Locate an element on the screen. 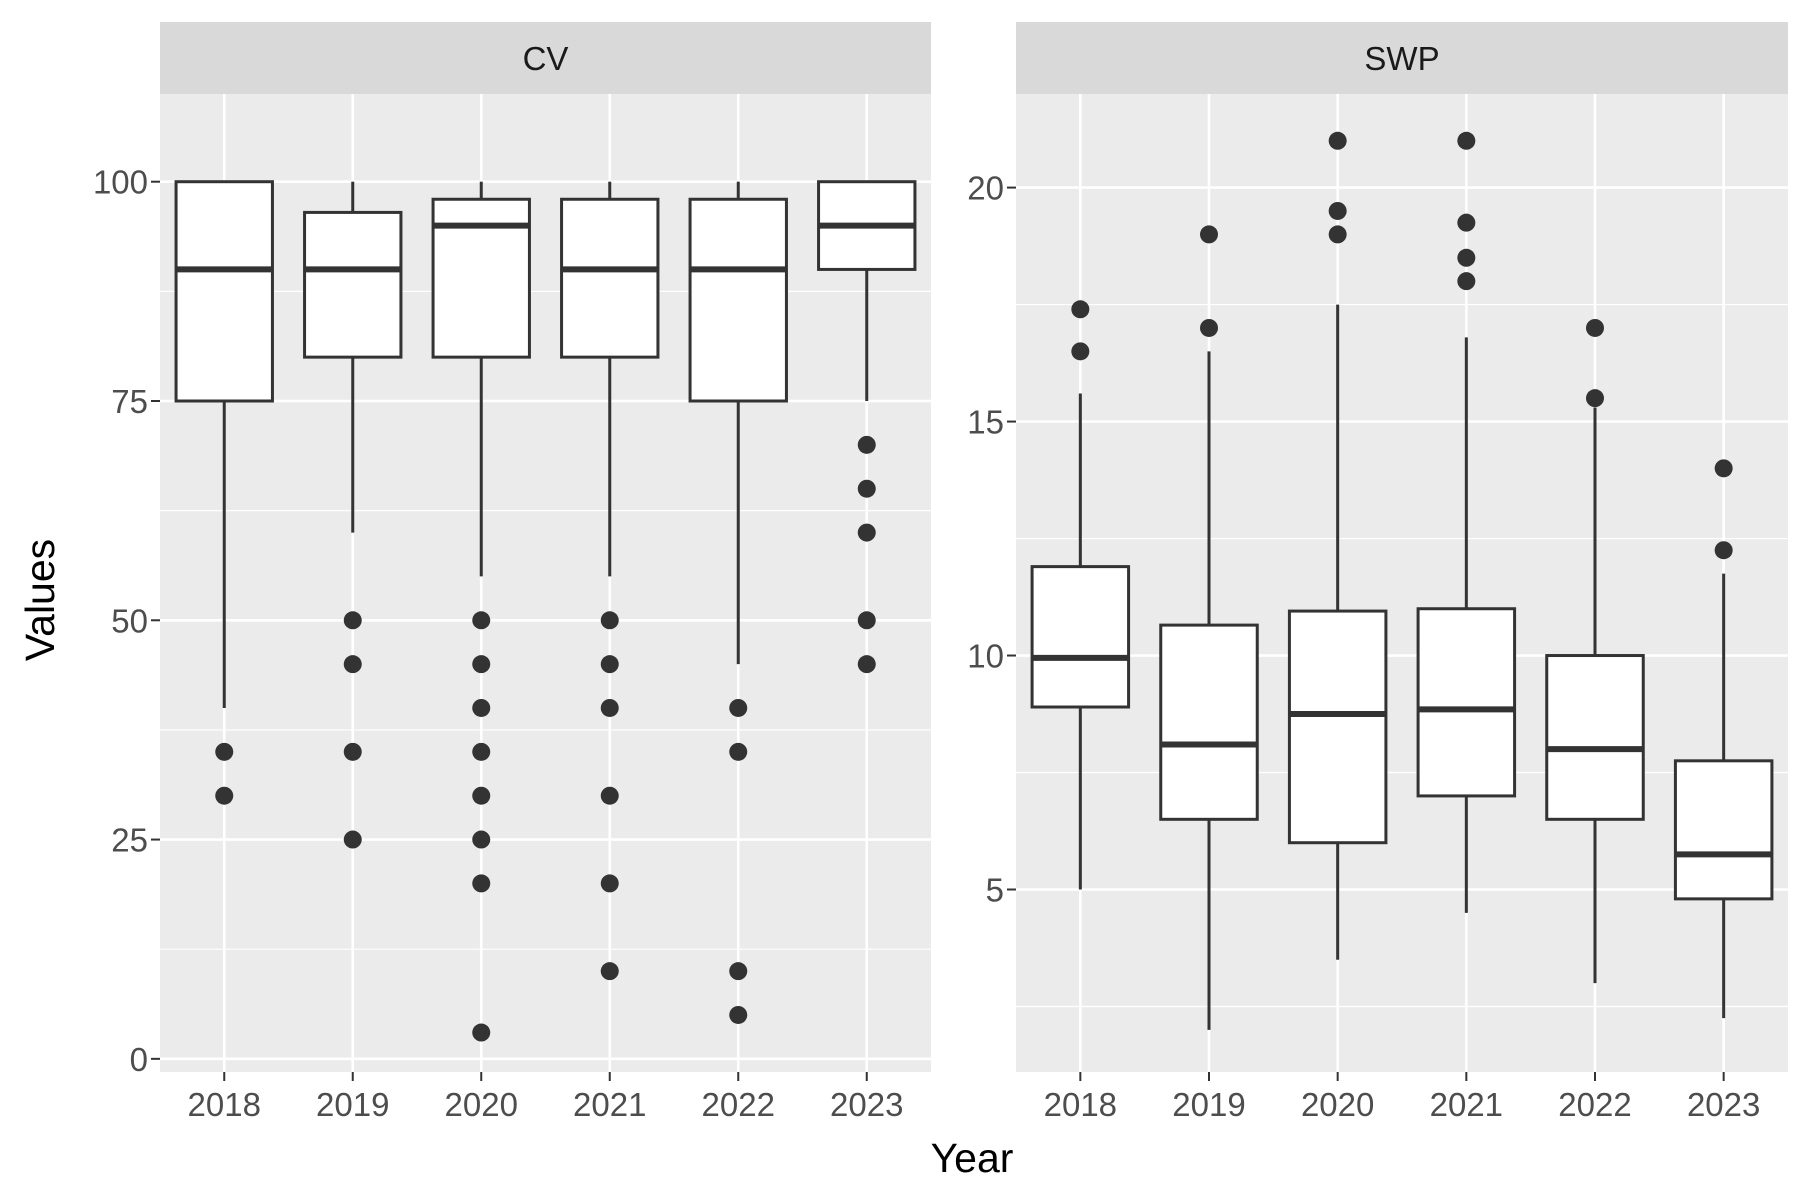  y-tick-label: 5 is located at coordinates (995, 890).